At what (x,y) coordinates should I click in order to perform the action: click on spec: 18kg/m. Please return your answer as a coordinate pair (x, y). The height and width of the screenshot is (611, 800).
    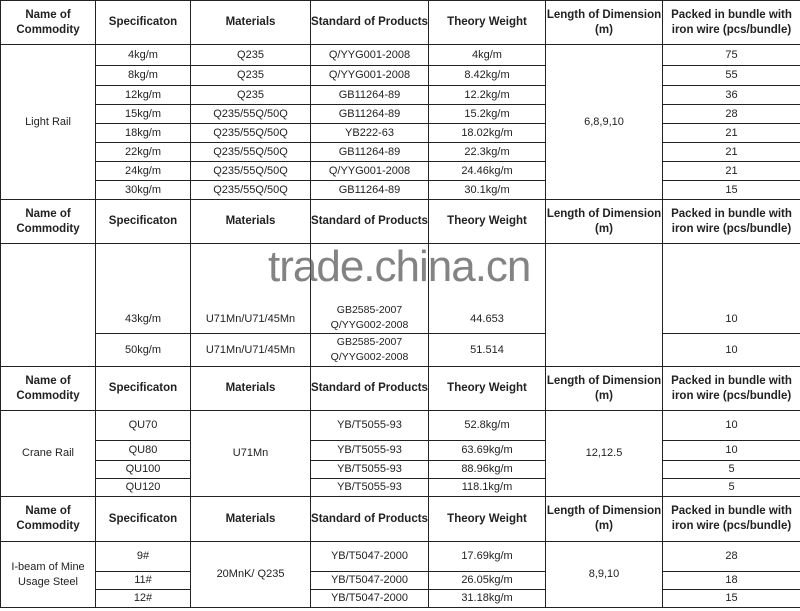
    Looking at the image, I should click on (143, 133).